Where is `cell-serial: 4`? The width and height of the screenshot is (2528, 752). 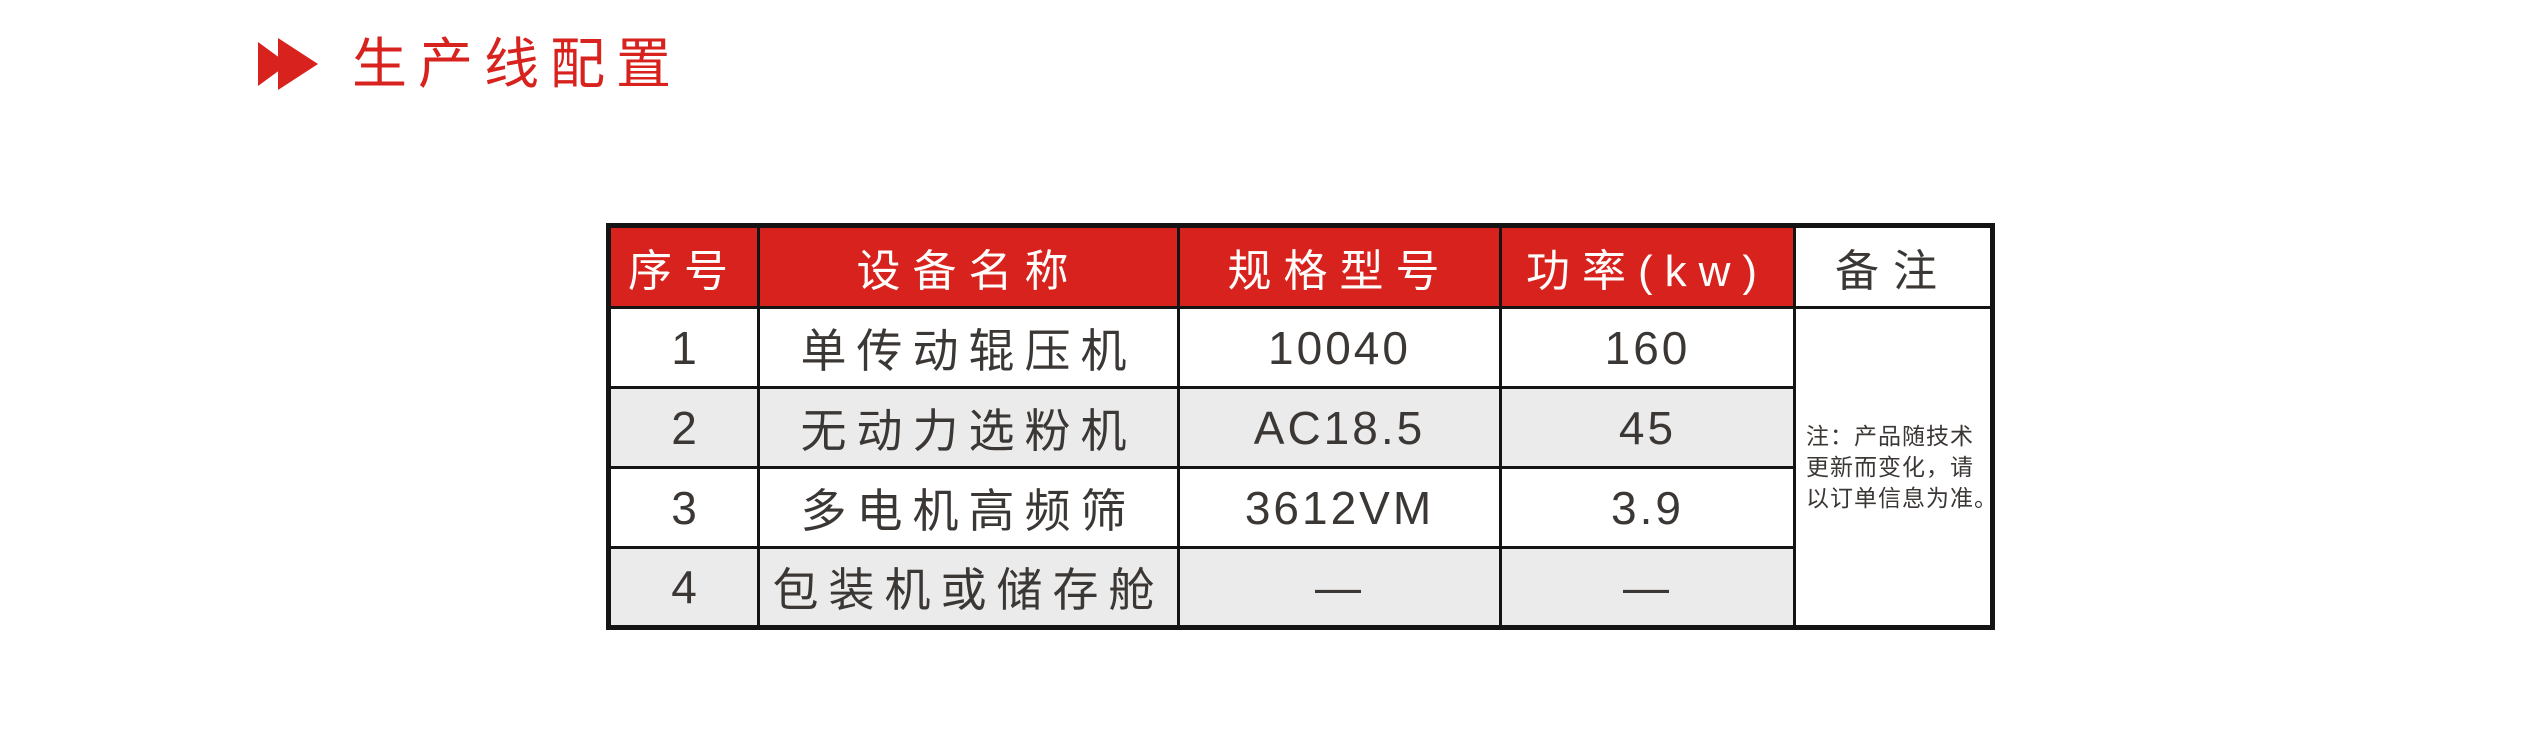 cell-serial: 4 is located at coordinates (683, 587).